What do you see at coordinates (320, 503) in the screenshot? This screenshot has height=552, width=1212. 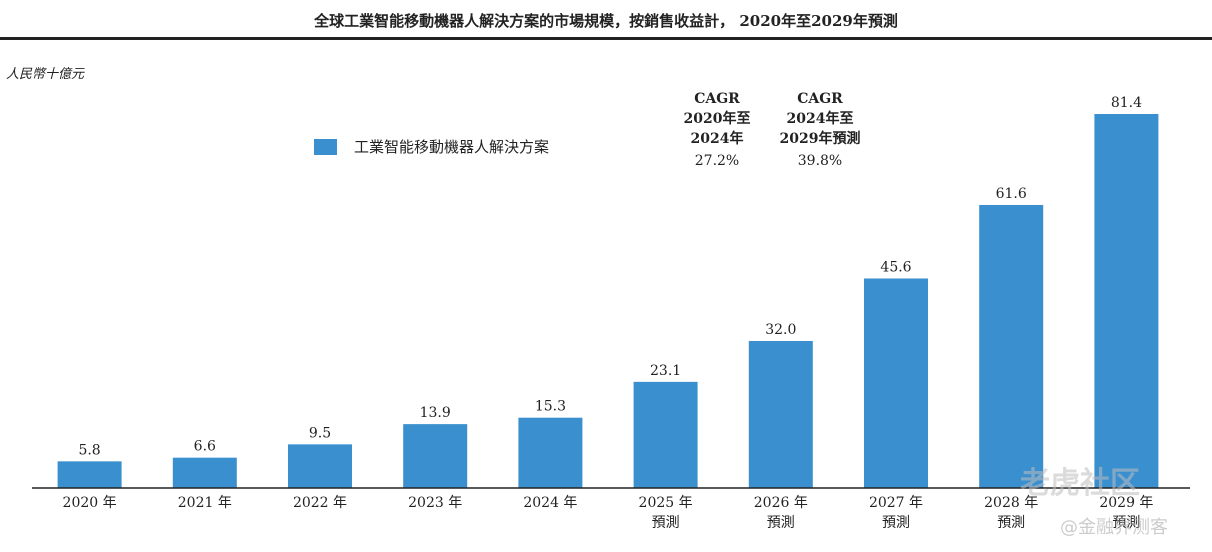 I see `x-tick-label: 2022 年` at bounding box center [320, 503].